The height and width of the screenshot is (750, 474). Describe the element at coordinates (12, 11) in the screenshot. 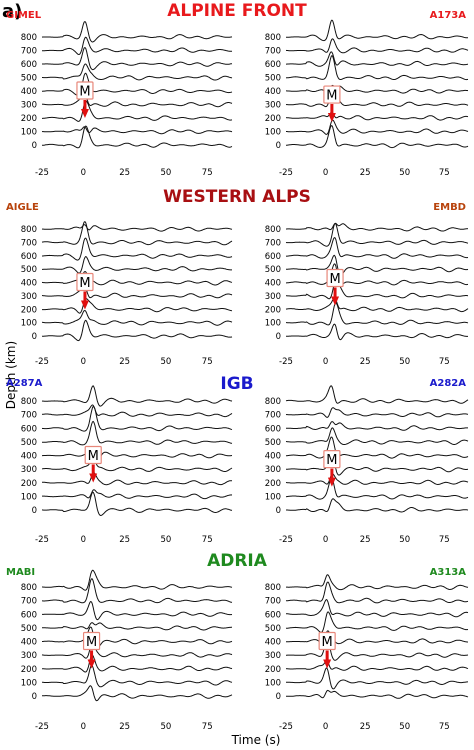

I see `panel-letter: a)` at that location.